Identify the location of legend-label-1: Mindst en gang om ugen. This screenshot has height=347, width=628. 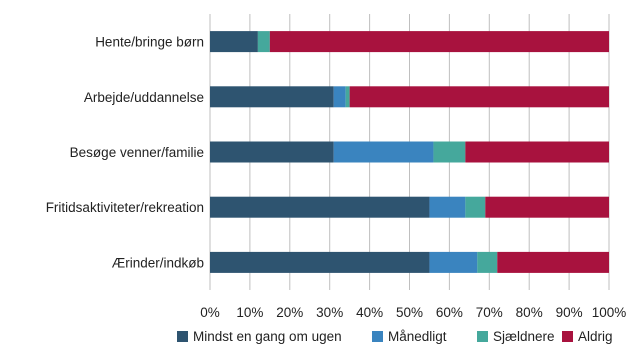
(267, 336).